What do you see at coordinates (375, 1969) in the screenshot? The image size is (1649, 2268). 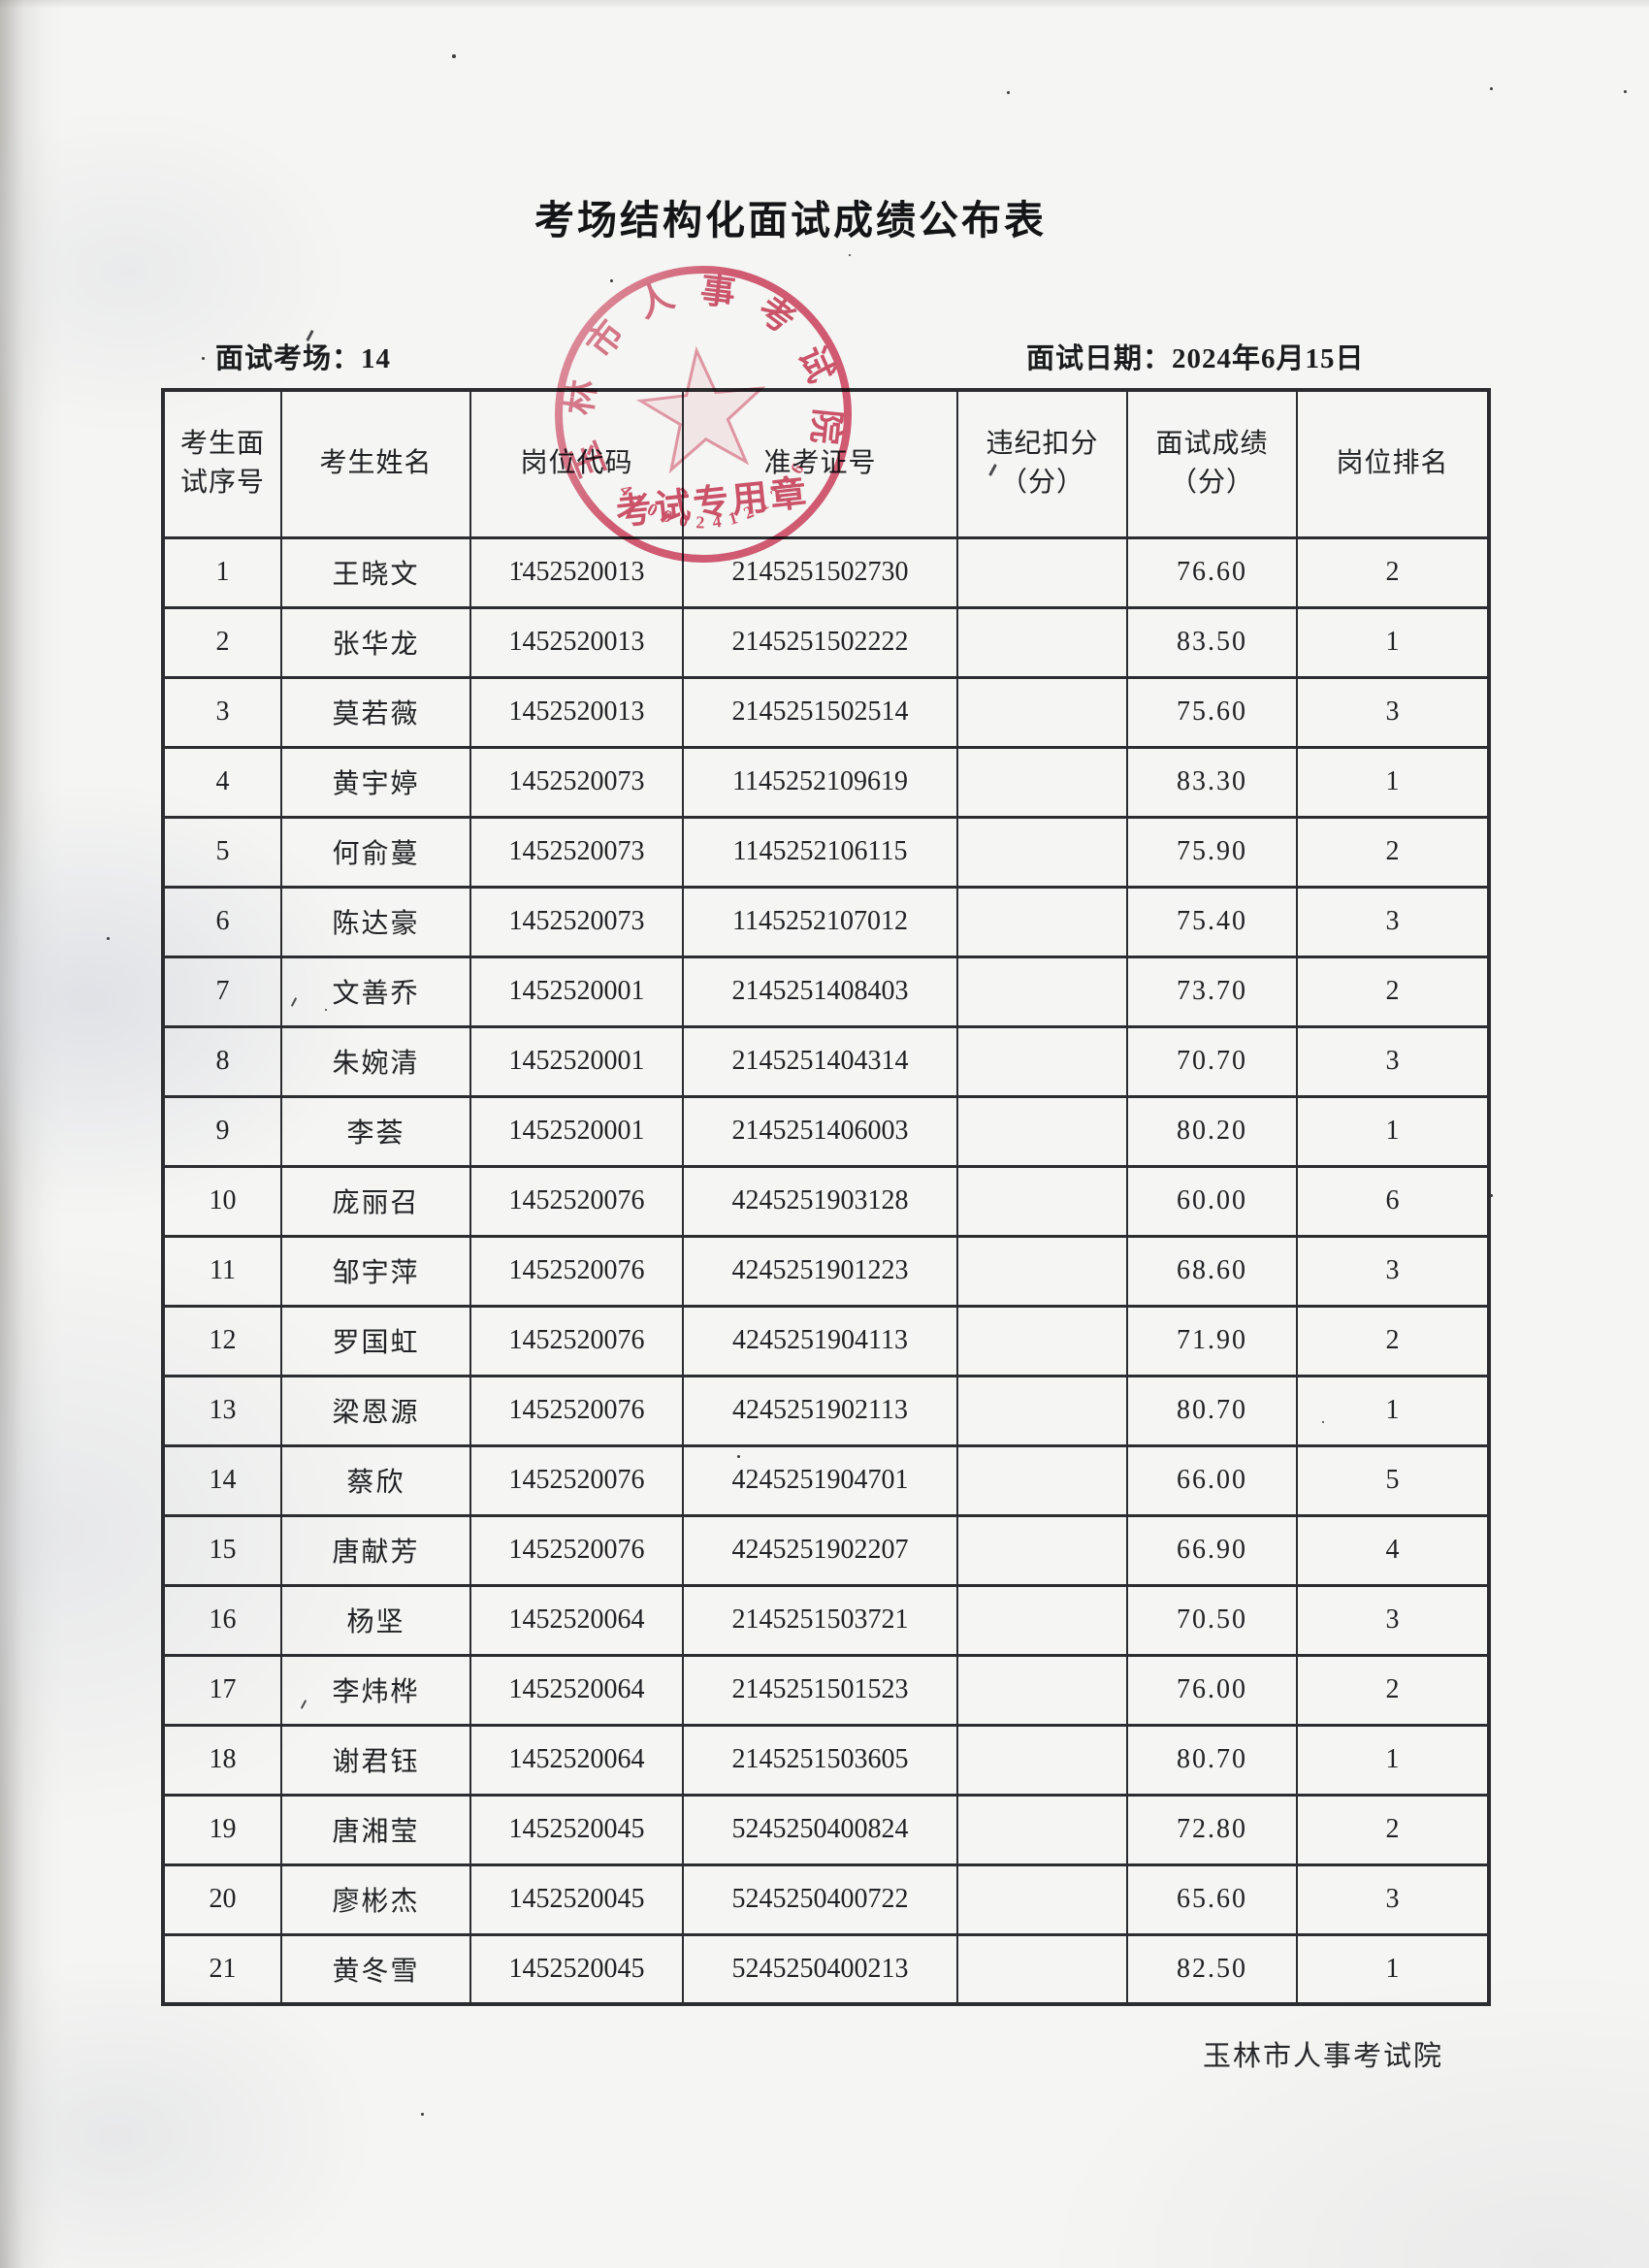 I see `cell-name: 黄冬雪` at bounding box center [375, 1969].